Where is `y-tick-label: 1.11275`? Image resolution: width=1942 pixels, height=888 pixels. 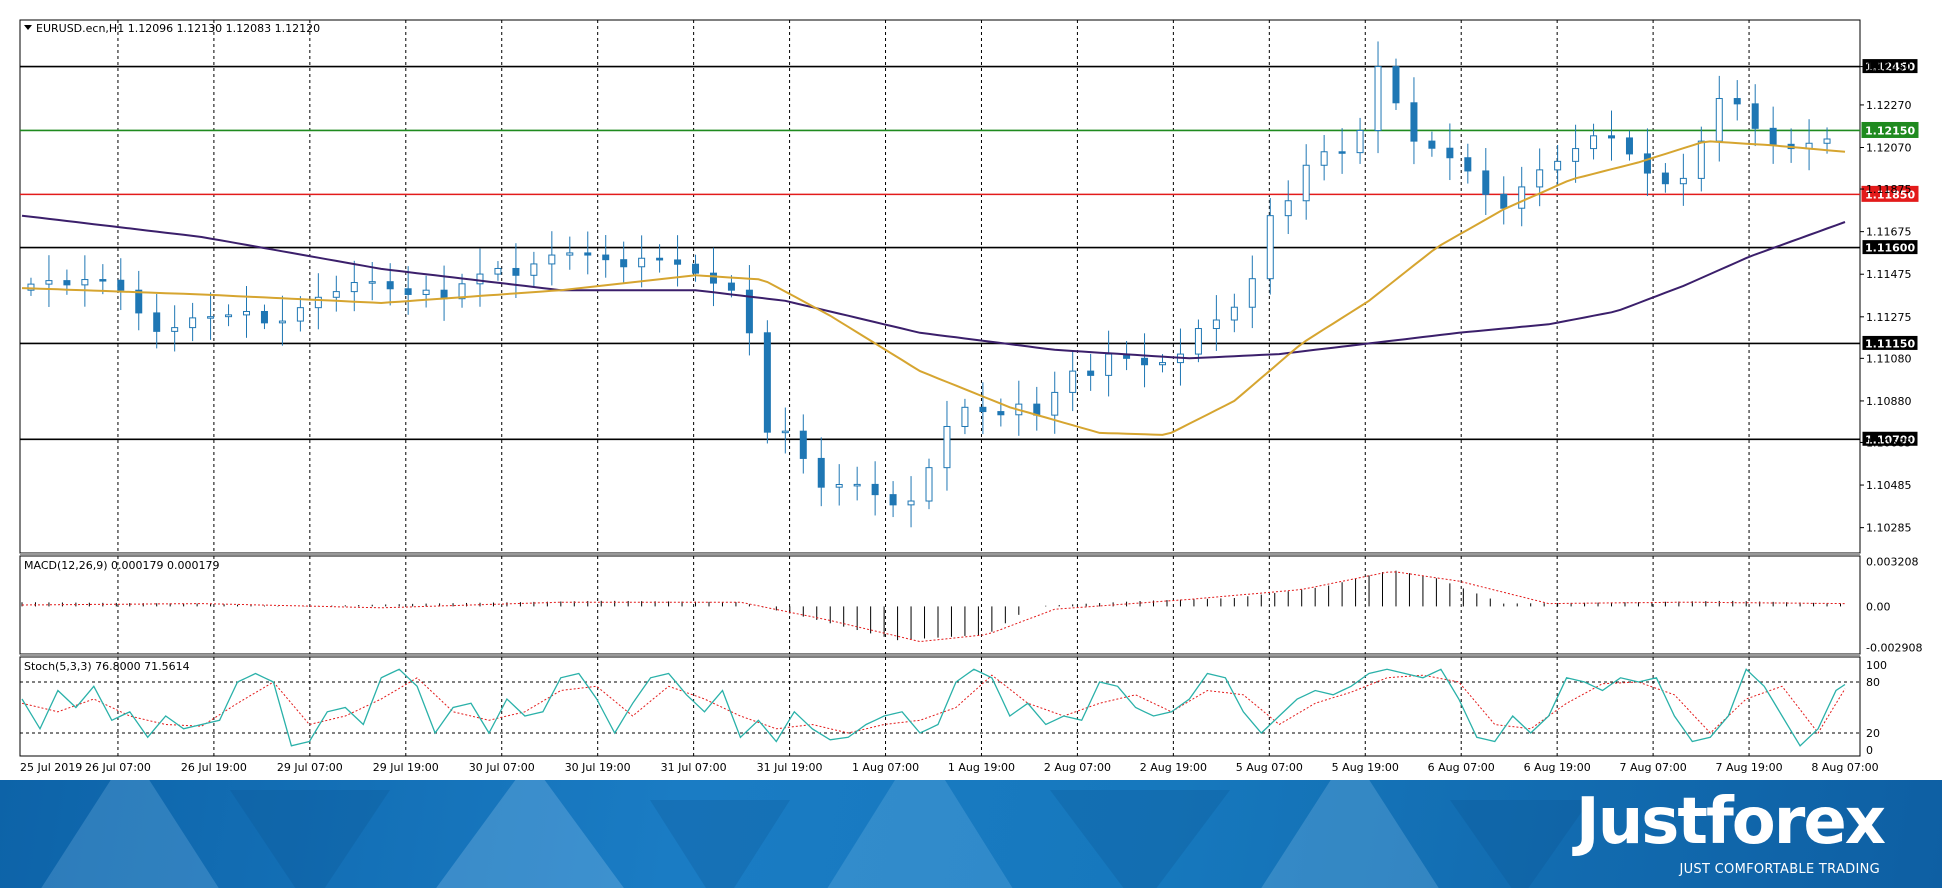
y-tick-label: 1.11275 is located at coordinates (1889, 317).